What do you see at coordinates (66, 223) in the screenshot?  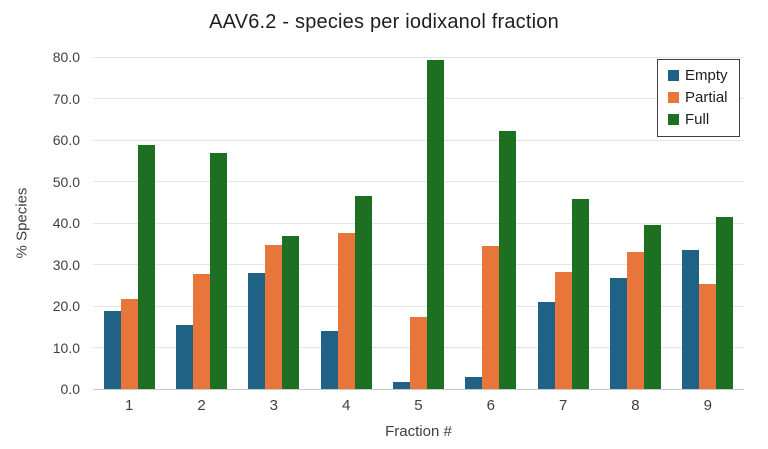 I see `y-tick-label: 40.0` at bounding box center [66, 223].